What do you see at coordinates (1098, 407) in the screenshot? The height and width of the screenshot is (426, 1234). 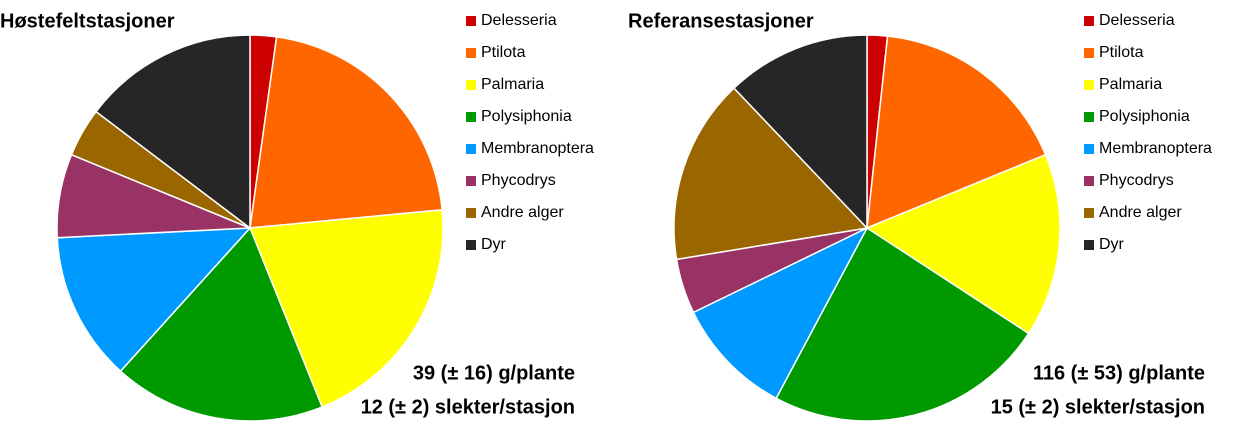 I see `annotation: 15 (± 2) slekter/stasjon` at bounding box center [1098, 407].